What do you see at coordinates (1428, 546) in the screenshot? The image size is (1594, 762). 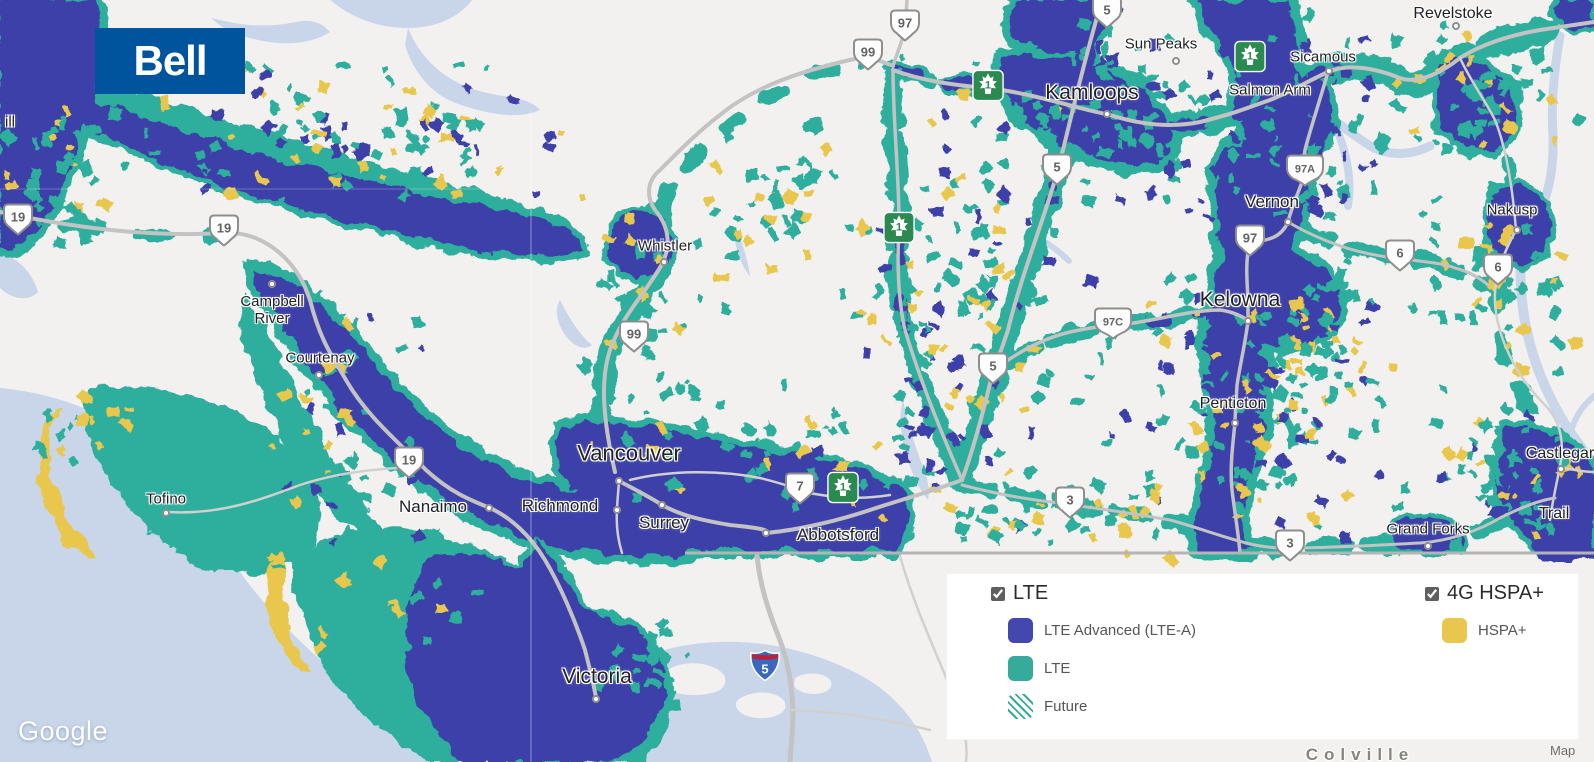 I see `city-dot-grand-forks` at bounding box center [1428, 546].